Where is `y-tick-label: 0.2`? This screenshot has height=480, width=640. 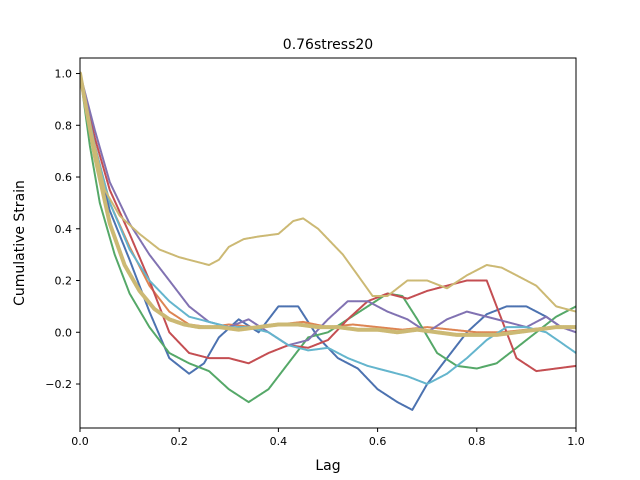
y-tick-label: 0.2 is located at coordinates (64, 281).